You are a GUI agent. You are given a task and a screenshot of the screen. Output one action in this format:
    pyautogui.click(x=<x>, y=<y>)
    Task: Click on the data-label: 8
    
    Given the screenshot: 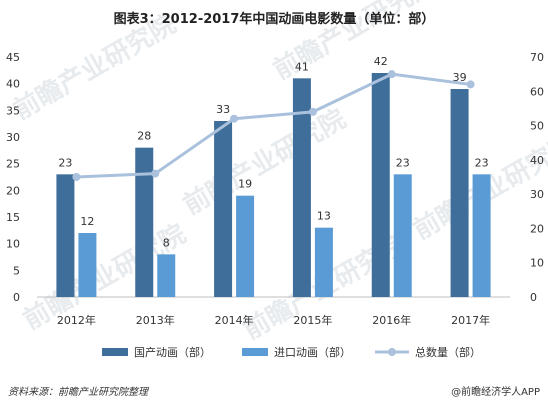 What is the action you would take?
    pyautogui.click(x=166, y=242)
    